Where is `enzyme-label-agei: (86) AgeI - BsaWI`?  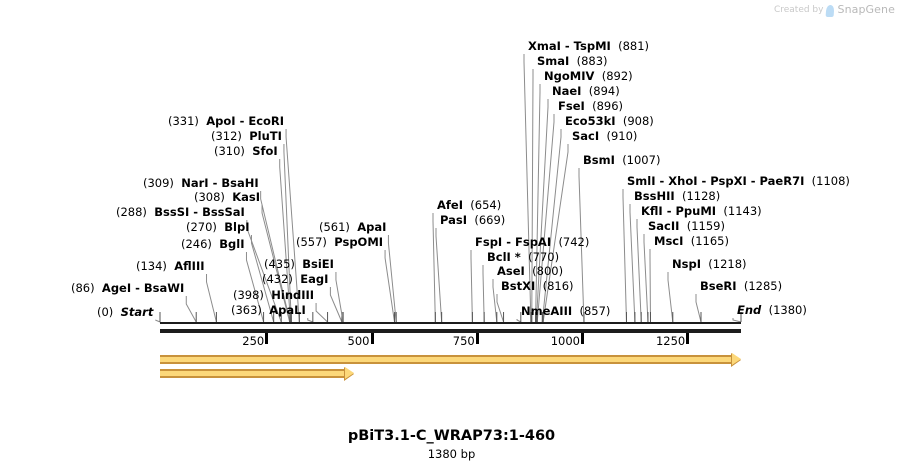 enzyme-label-agei: (86) AgeI - BsaWI is located at coordinates (128, 288).